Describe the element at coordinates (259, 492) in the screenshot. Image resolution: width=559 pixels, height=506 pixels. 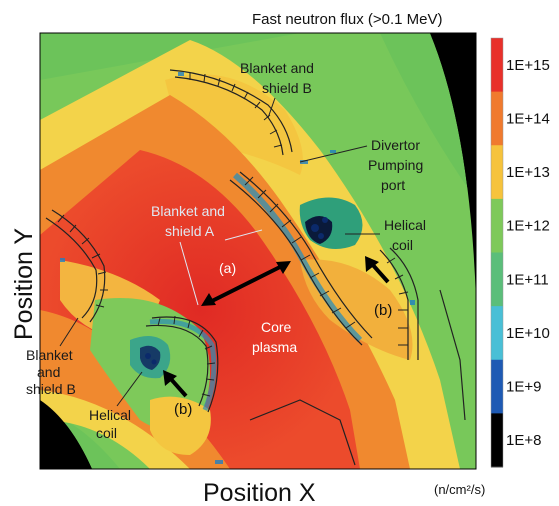
I see `x-axis-label: Position X` at that location.